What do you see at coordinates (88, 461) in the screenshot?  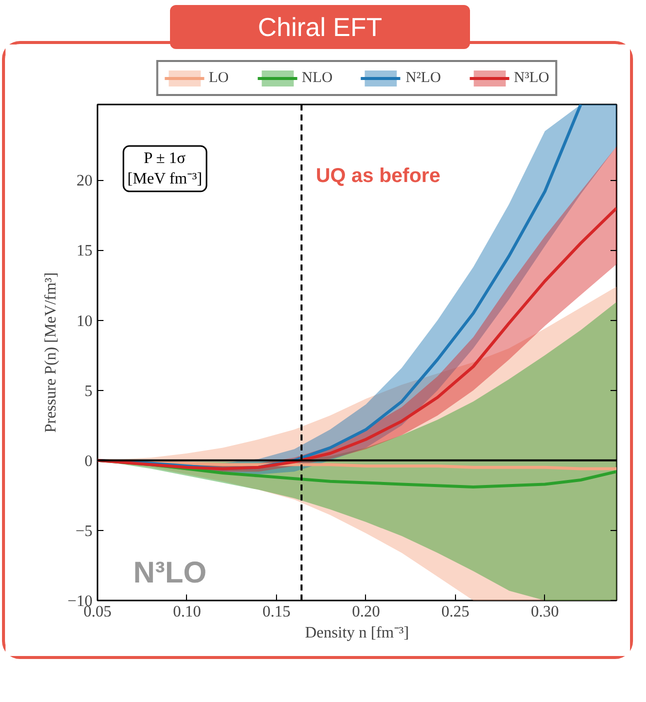 I see `y-tick-label: 0` at bounding box center [88, 461].